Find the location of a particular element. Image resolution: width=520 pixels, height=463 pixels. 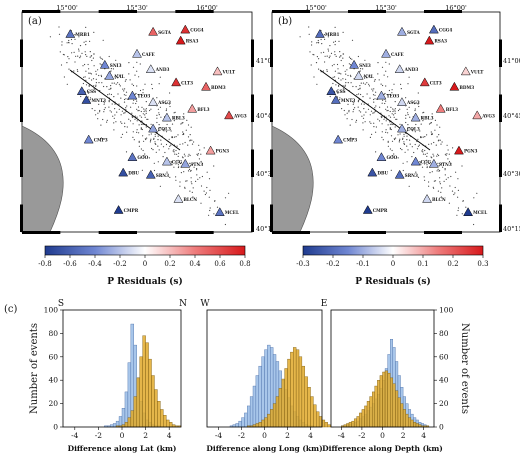

station-label: RSA3 is located at coordinates (440, 41).